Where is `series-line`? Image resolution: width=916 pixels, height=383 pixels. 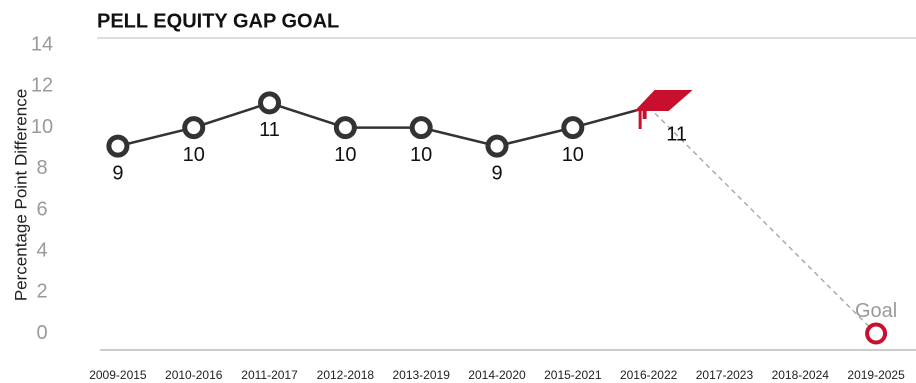
series-line is located at coordinates (383, 124).